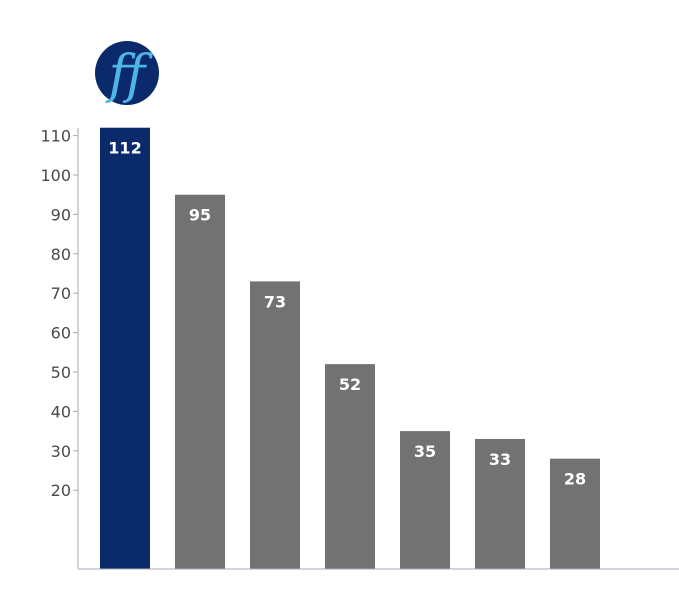  I want to click on y-tick-label: 90, so click(61, 214).